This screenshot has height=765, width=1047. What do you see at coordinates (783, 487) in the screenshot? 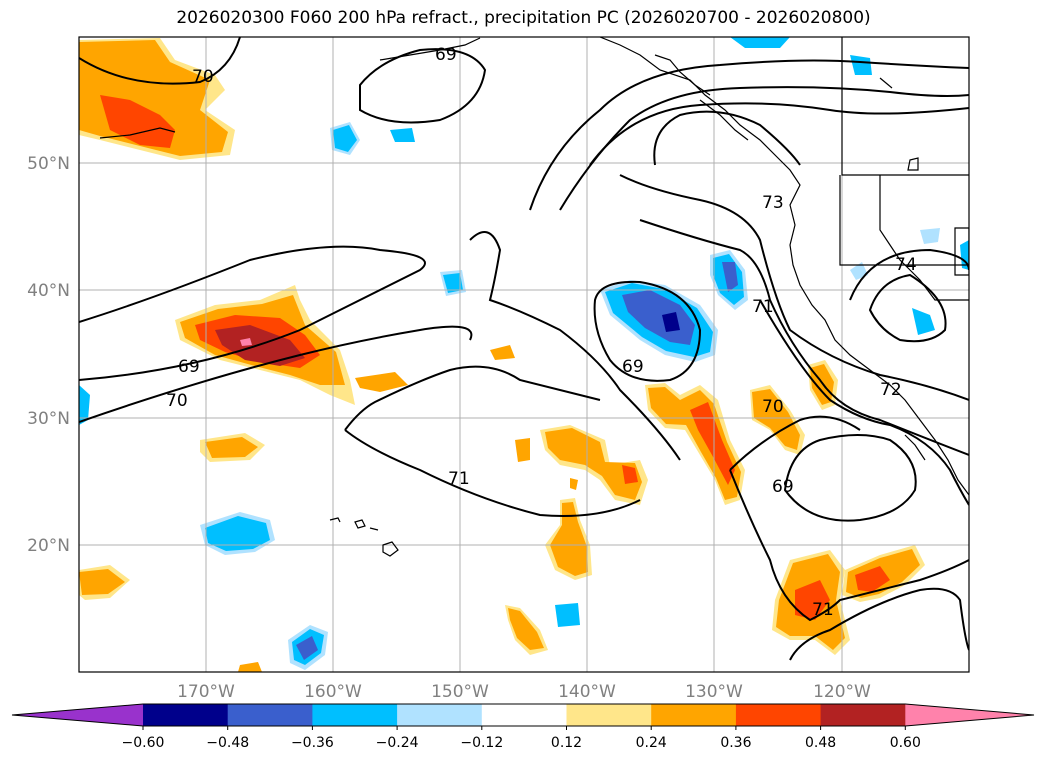
I see `contour-label-69-east: 69` at bounding box center [783, 487].